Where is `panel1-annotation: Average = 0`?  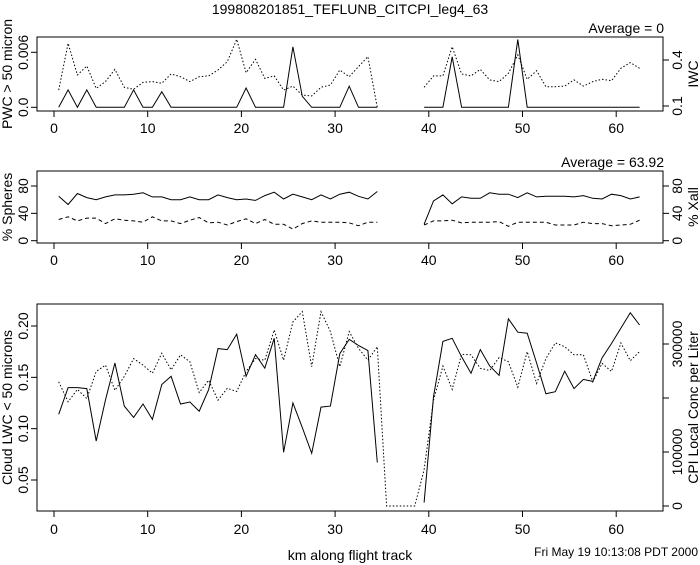
panel1-annotation: Average = 0 is located at coordinates (626, 28).